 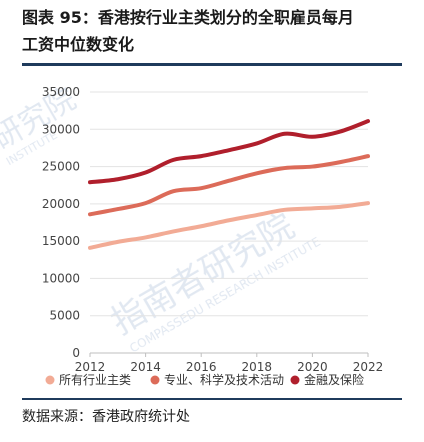 I want to click on x-tick-label: 2018, so click(x=257, y=367).